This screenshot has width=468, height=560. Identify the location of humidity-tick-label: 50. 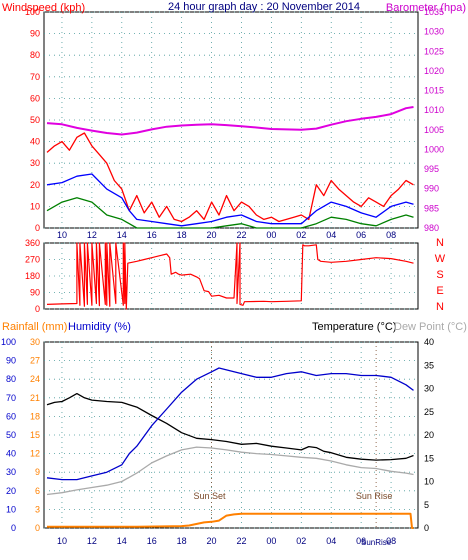
(11, 435).